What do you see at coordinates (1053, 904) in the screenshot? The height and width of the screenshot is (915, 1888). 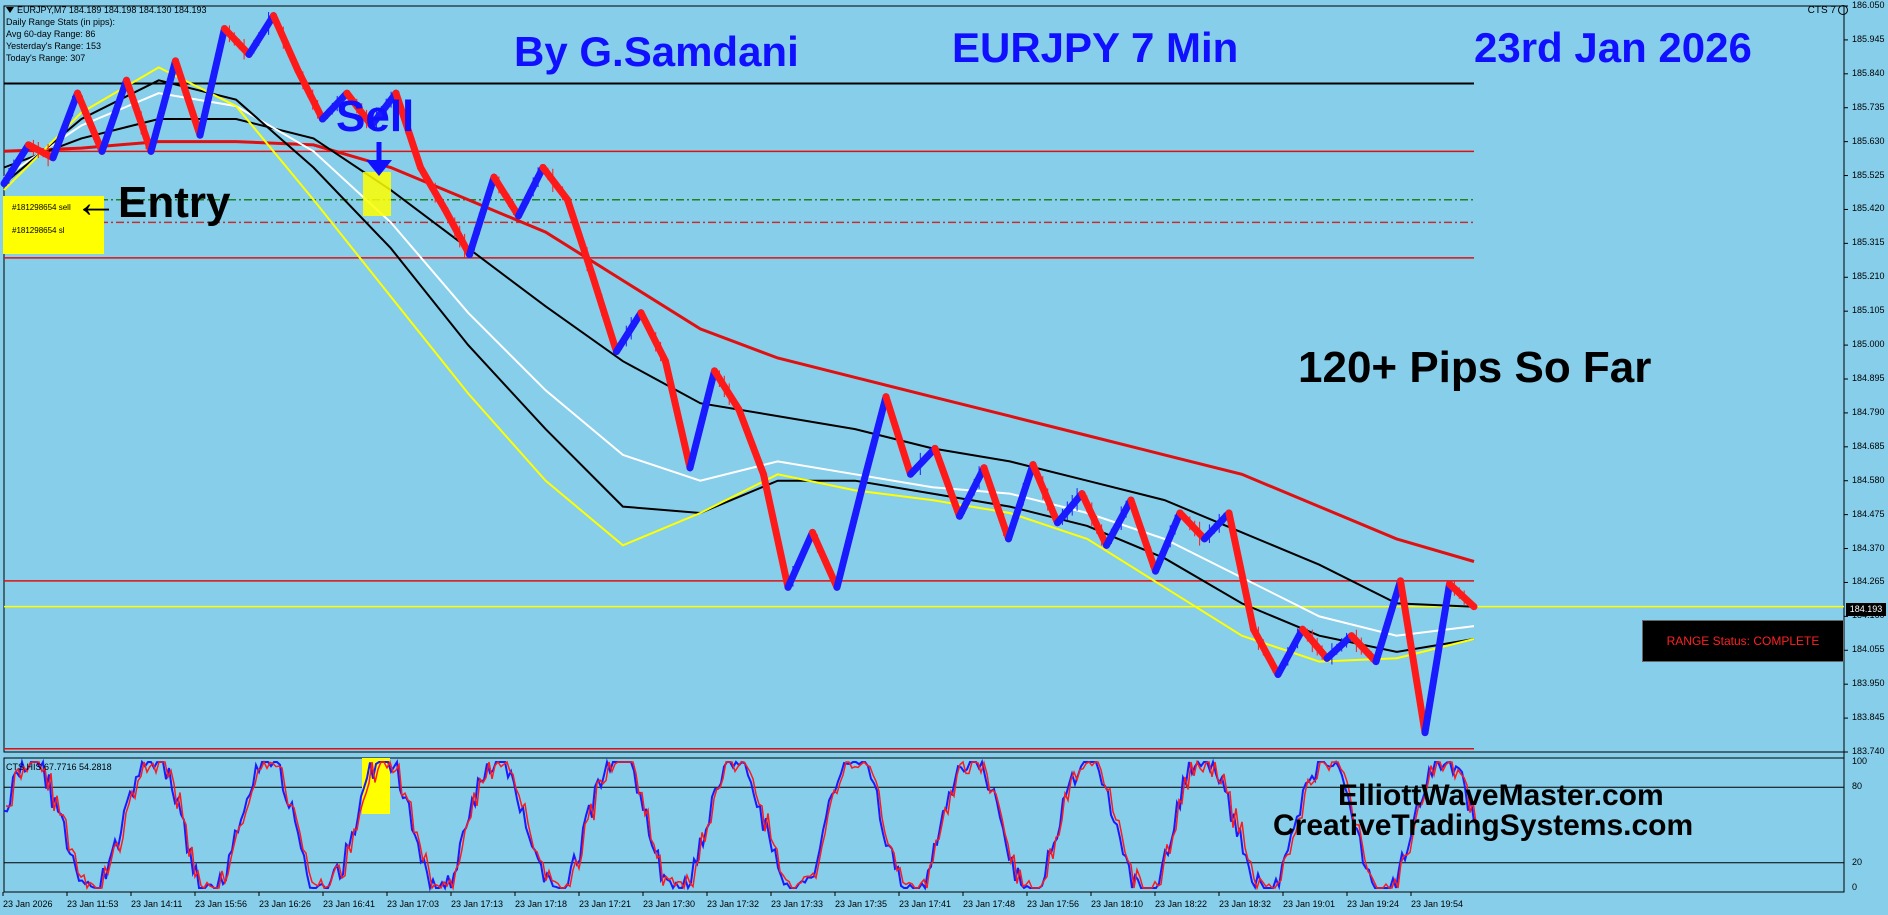 I see `x-tick-label: 23 Jan 17:56` at bounding box center [1053, 904].